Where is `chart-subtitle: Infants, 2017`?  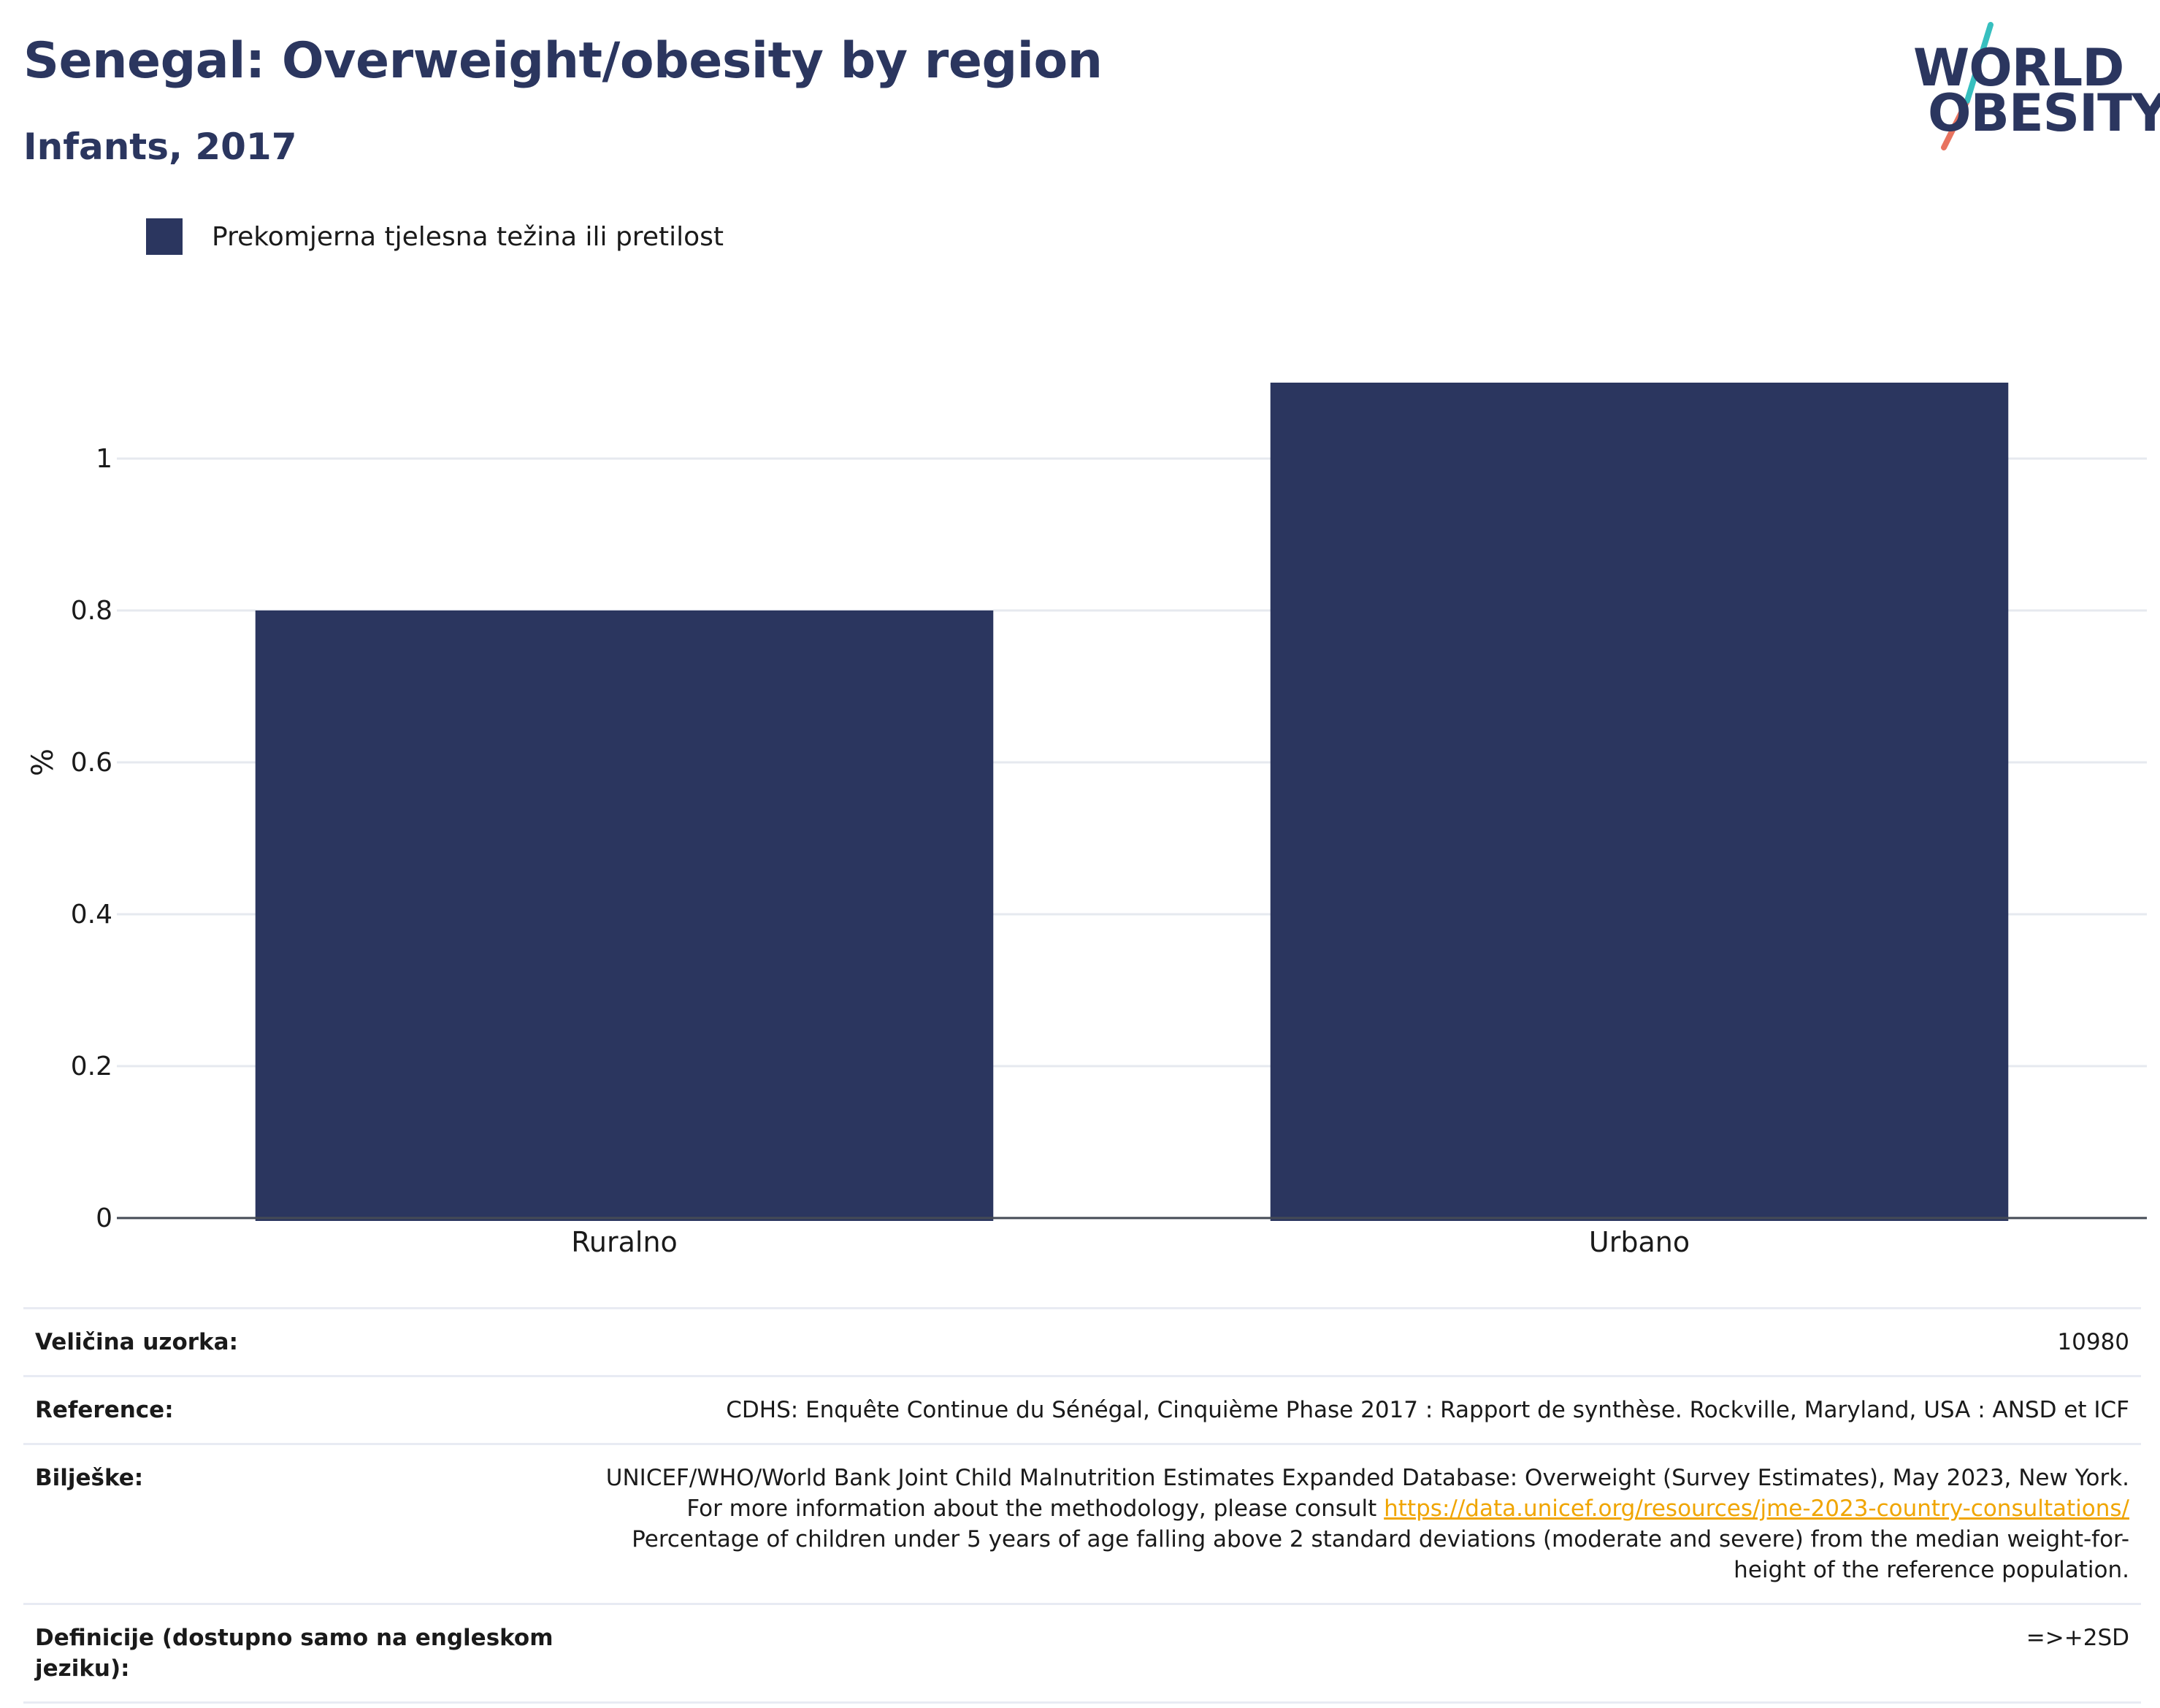 chart-subtitle: Infants, 2017 is located at coordinates (160, 147).